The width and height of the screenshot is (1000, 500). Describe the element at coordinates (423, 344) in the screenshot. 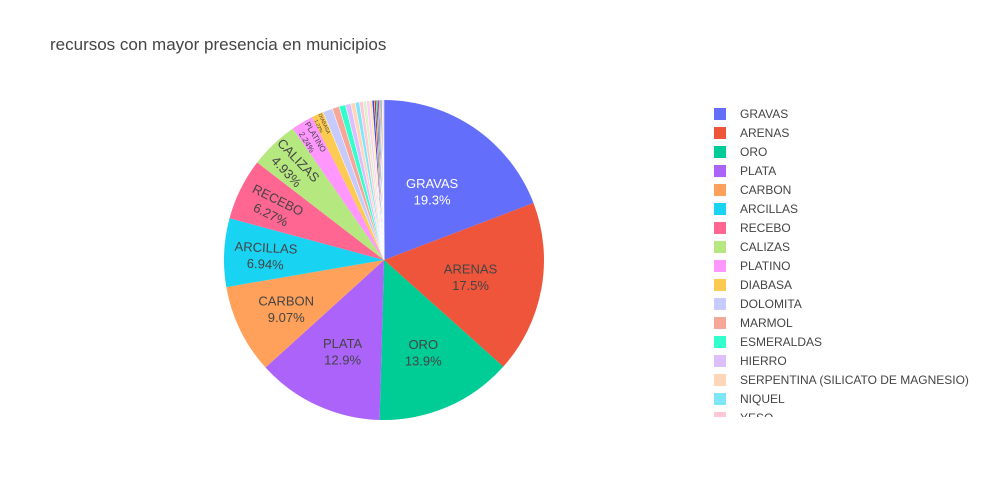

I see `slice-label-name: ORO` at that location.